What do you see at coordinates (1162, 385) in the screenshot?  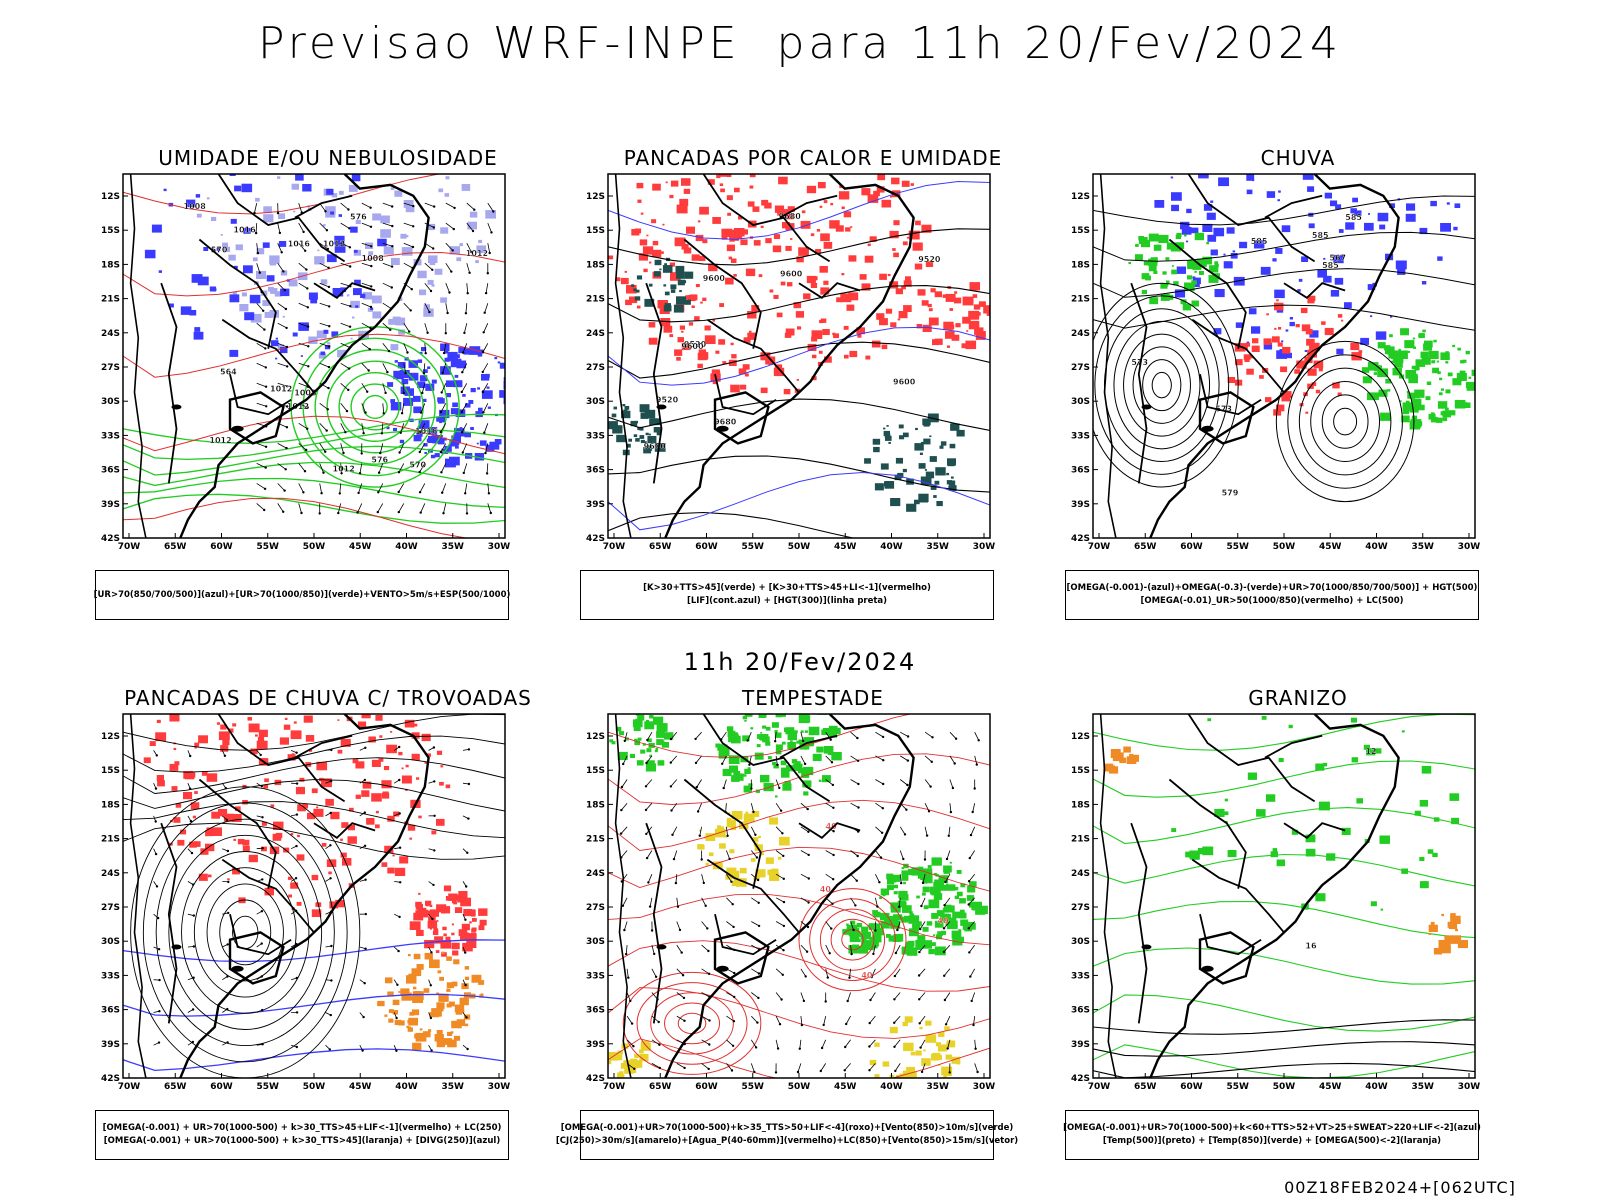 I see `contour-line` at bounding box center [1162, 385].